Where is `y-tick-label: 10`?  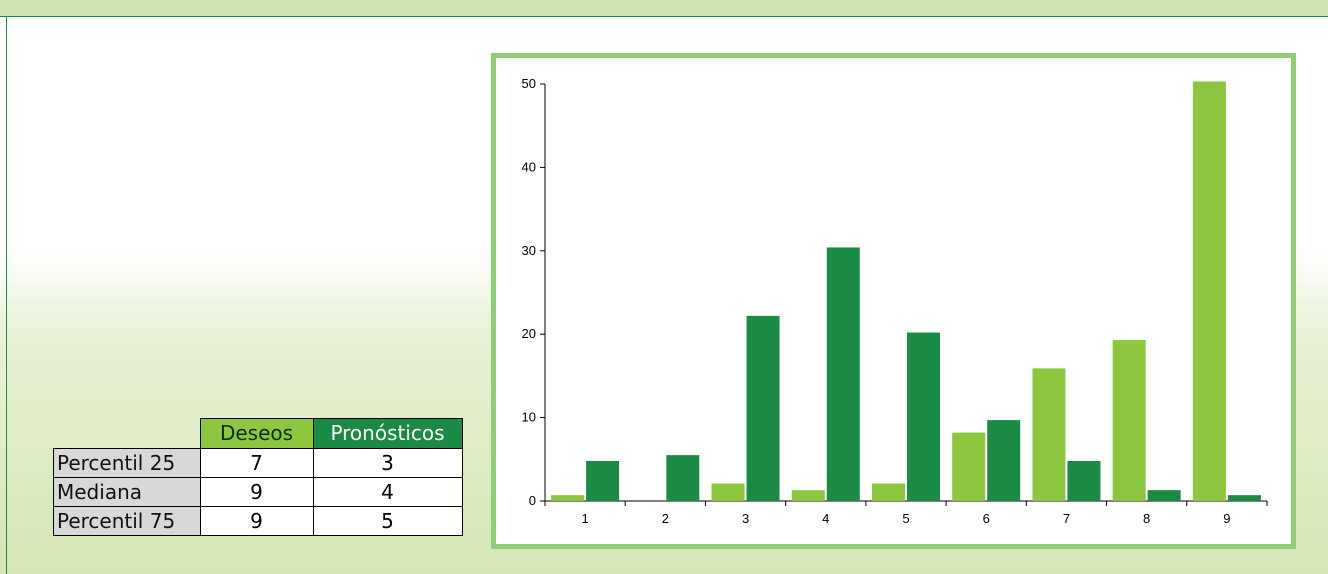
y-tick-label: 10 is located at coordinates (529, 417).